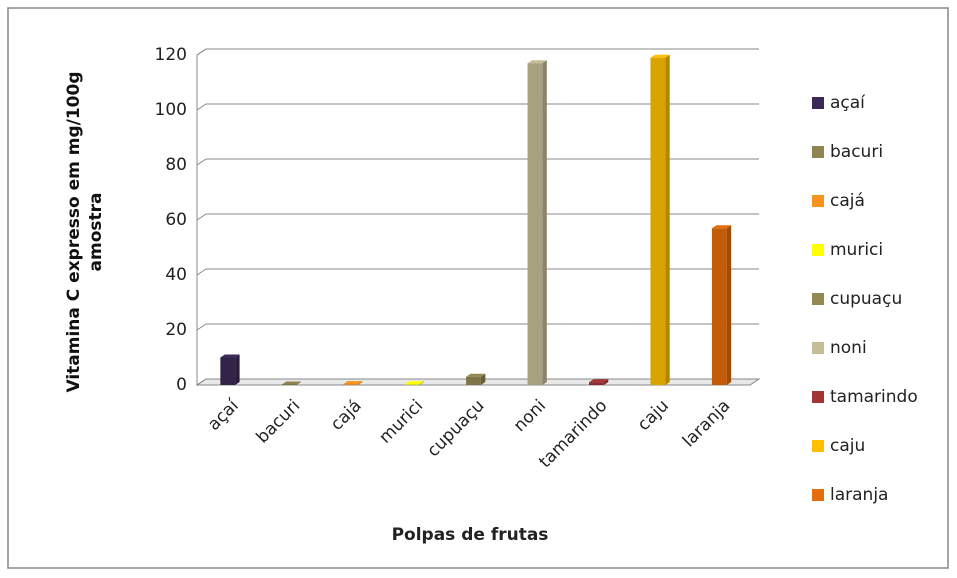  Describe the element at coordinates (176, 165) in the screenshot. I see `y-tick-label: 80` at that location.